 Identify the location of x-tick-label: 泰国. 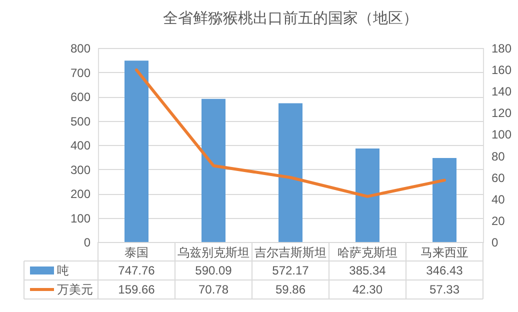
(136, 253).